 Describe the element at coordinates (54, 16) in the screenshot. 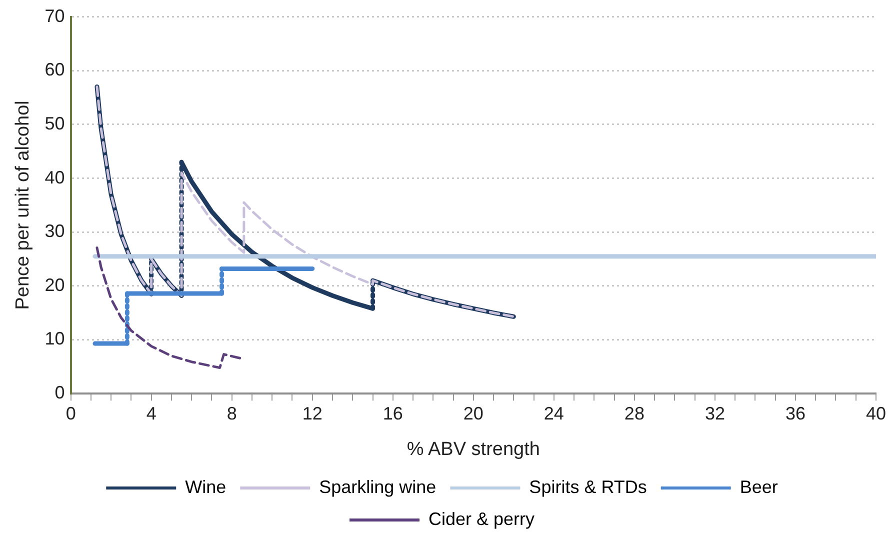

I see `y-tick-label: 70` at that location.